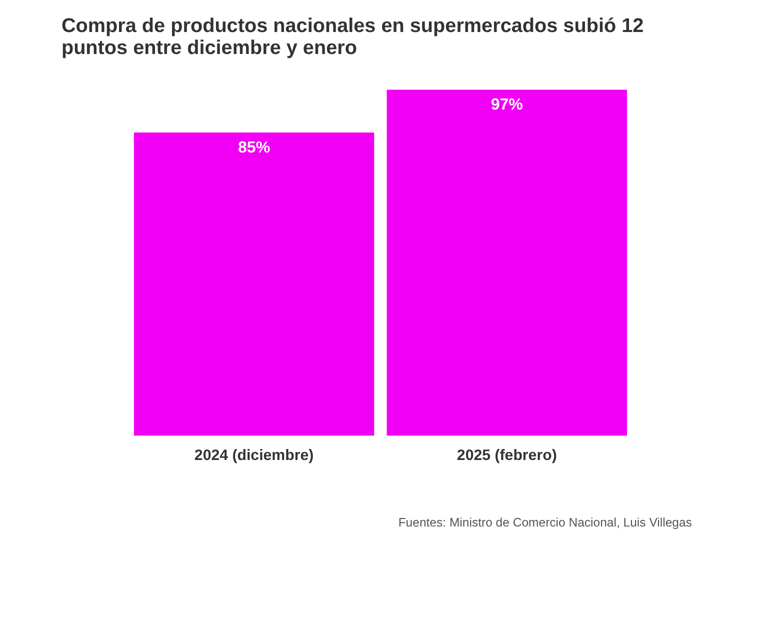 Image resolution: width=777 pixels, height=624 pixels. What do you see at coordinates (254, 147) in the screenshot?
I see `data-label: 85%` at bounding box center [254, 147].